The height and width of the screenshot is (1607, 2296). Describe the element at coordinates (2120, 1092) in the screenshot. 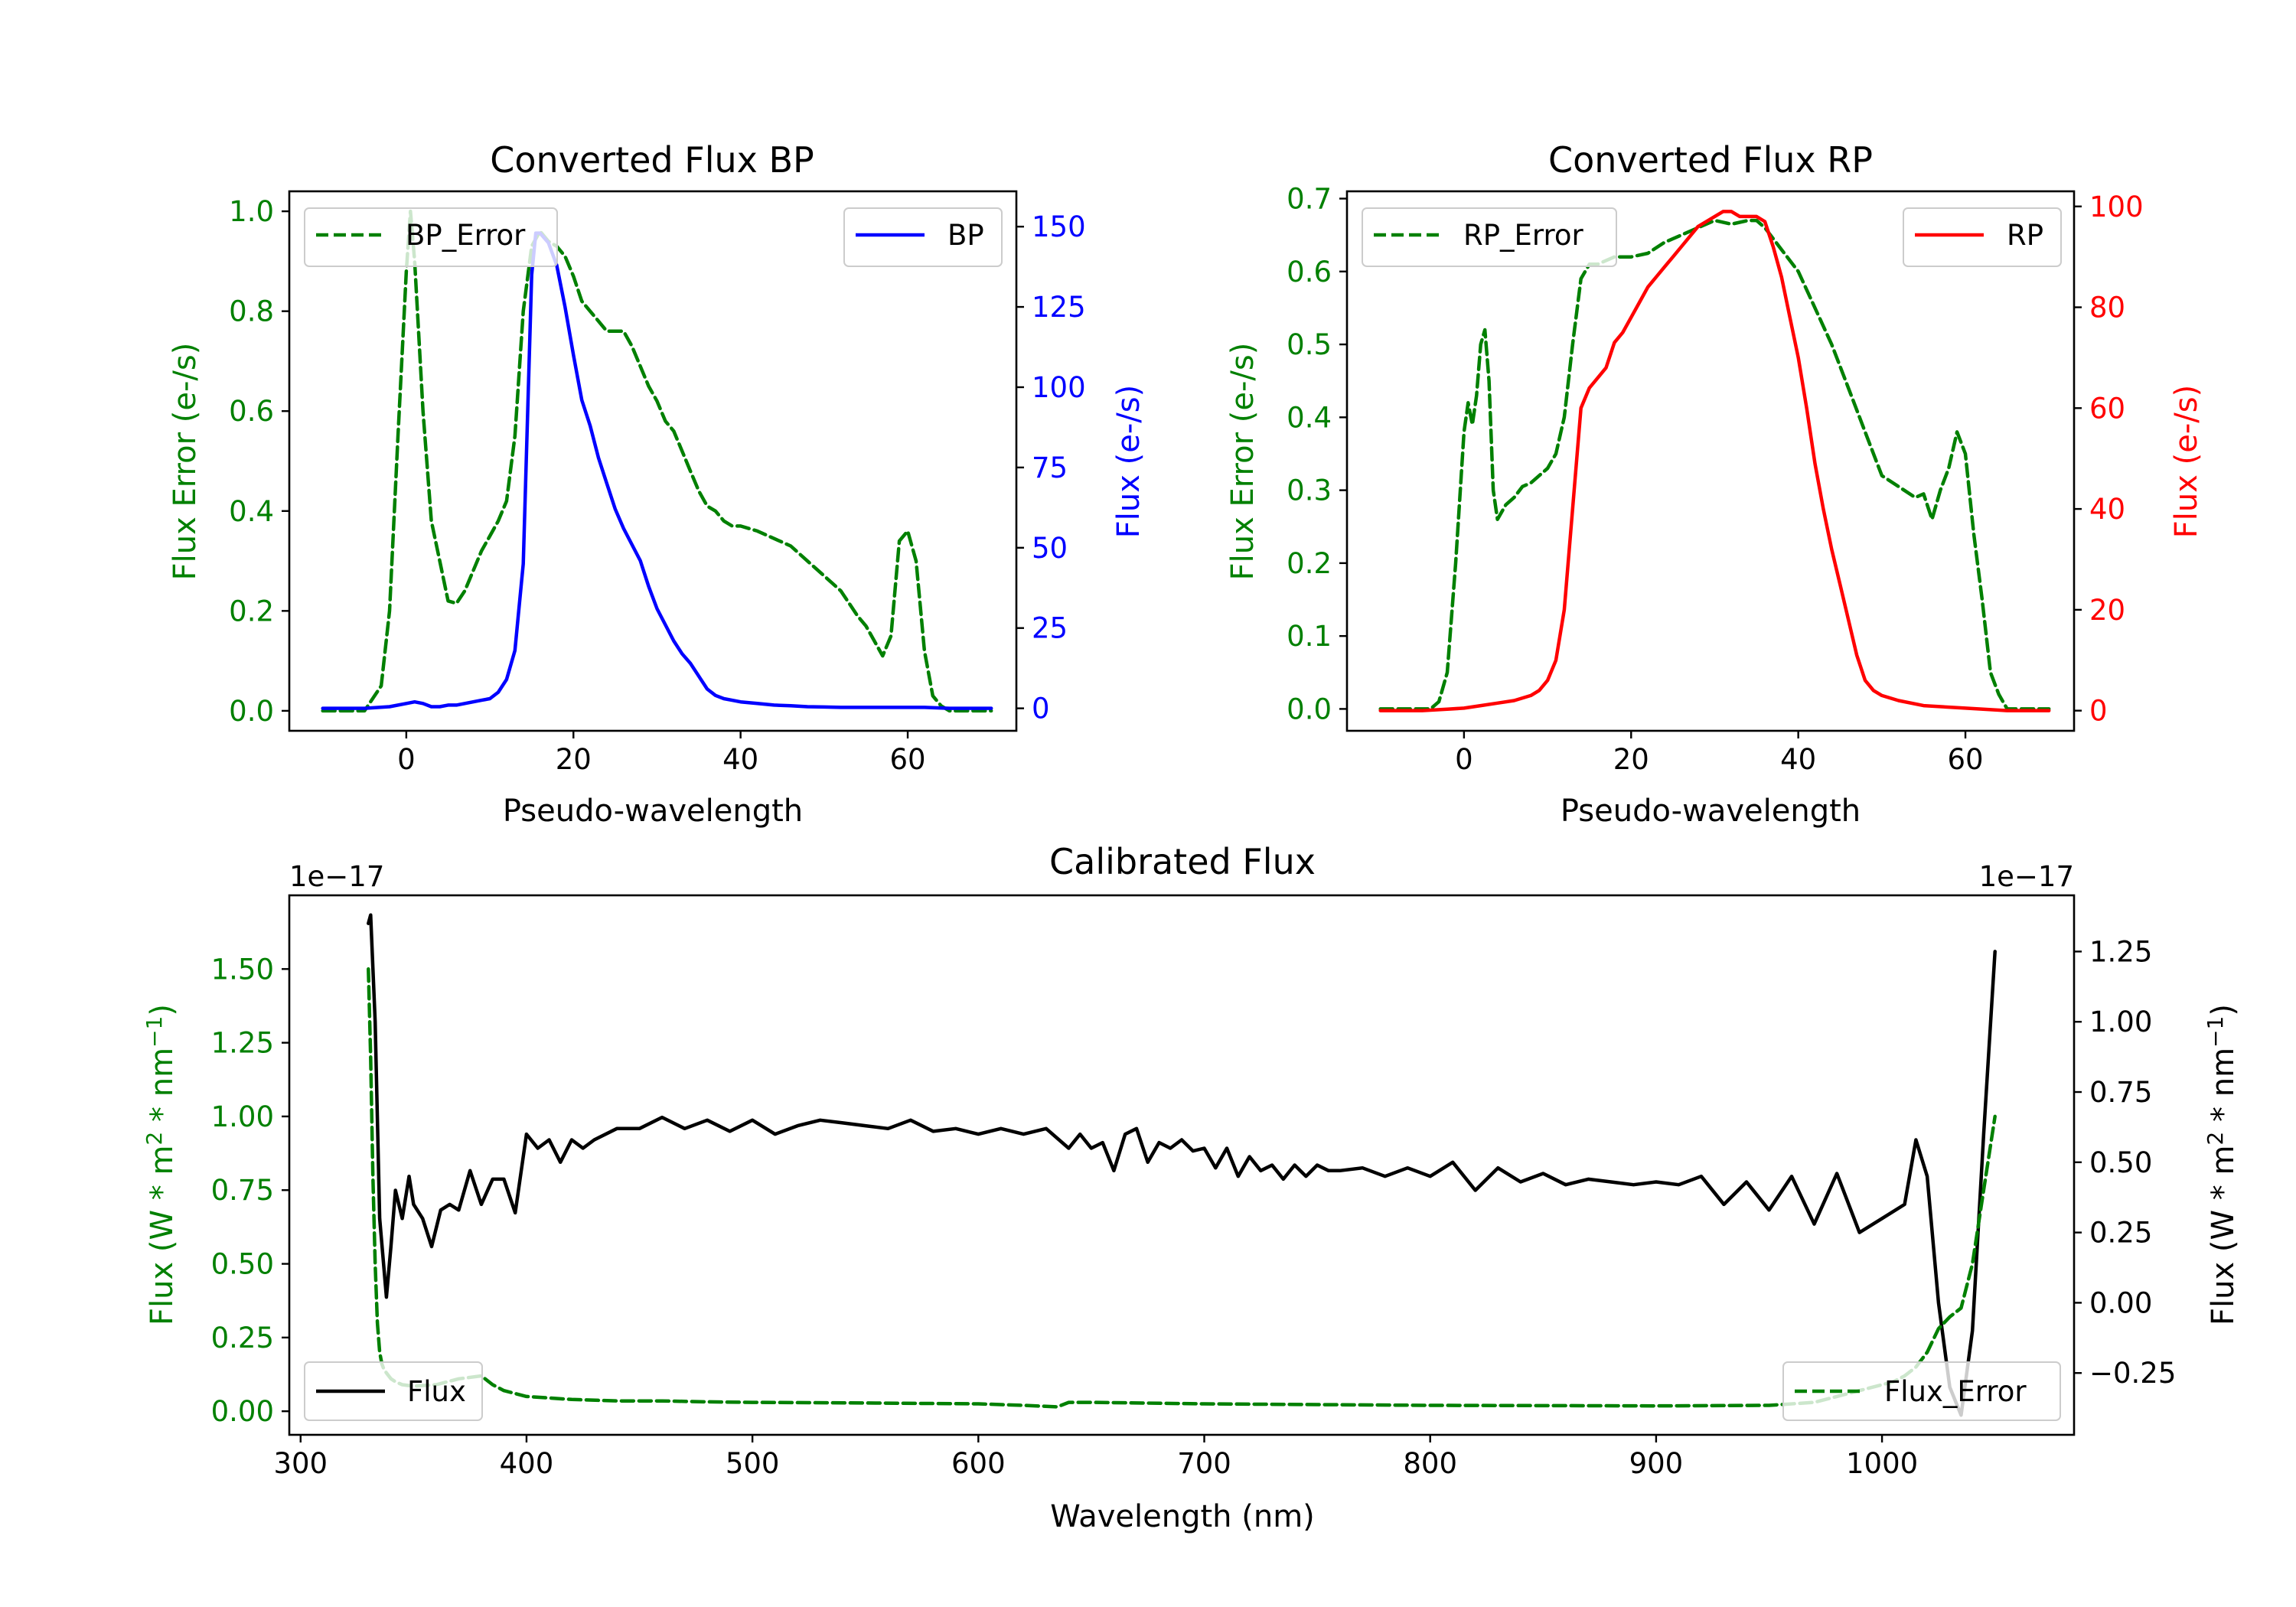

I see `cal-ytick-right-label: 0.75` at that location.